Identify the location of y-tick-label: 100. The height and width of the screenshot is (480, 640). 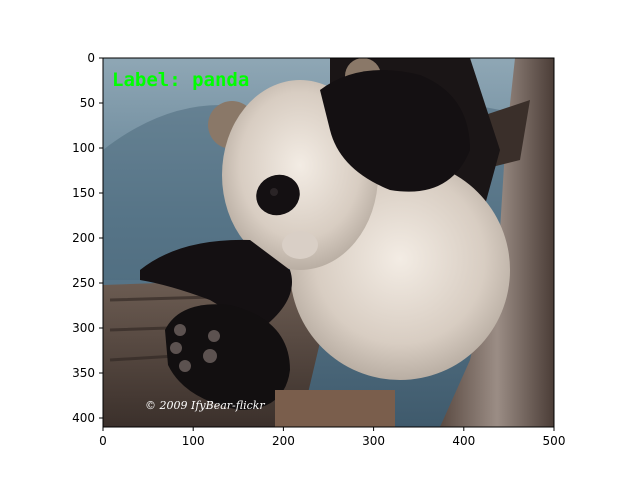
(83, 148).